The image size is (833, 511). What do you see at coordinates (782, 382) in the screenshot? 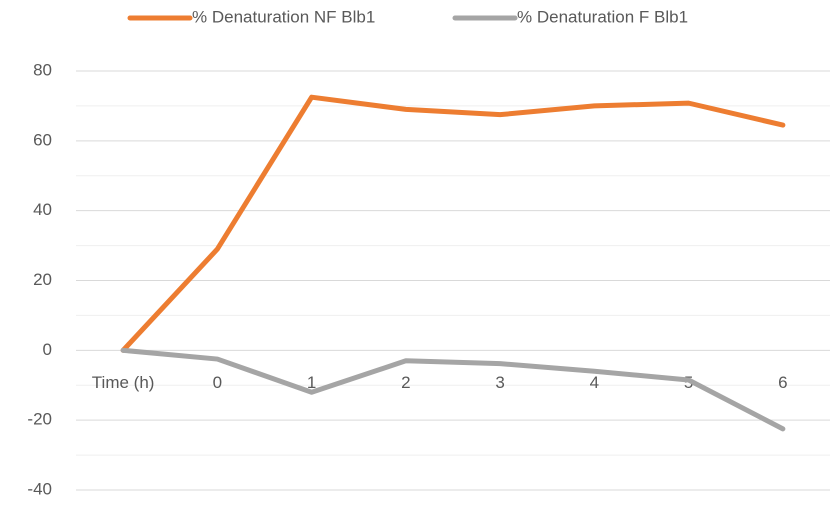
I see `x-tick-label: 6` at bounding box center [782, 382].